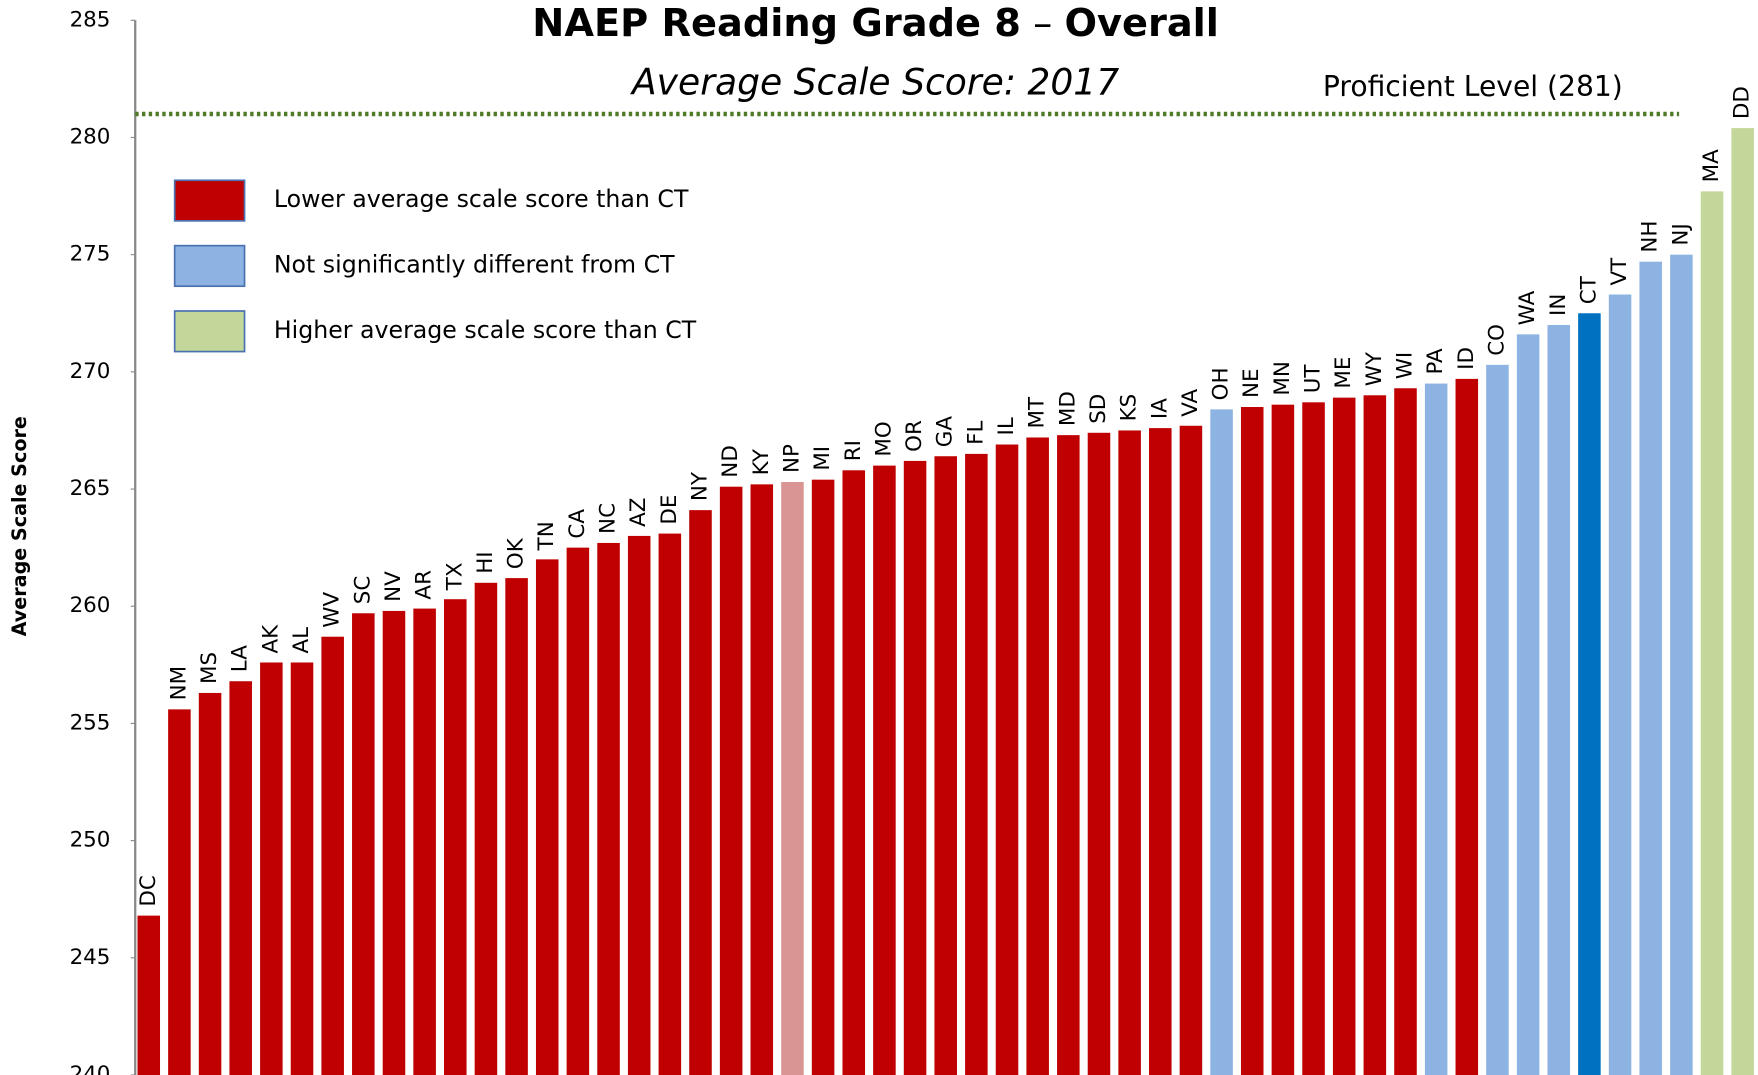  What do you see at coordinates (362, 590) in the screenshot?
I see `x-tick-label: SC` at bounding box center [362, 590].